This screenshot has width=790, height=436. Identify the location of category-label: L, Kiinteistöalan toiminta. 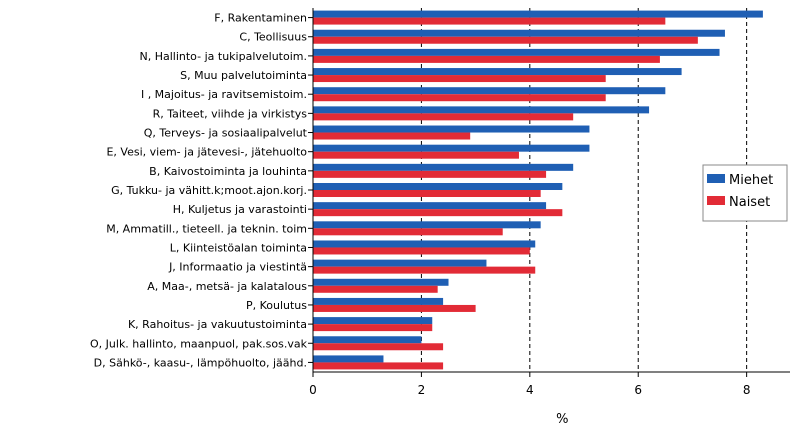
(238, 247).